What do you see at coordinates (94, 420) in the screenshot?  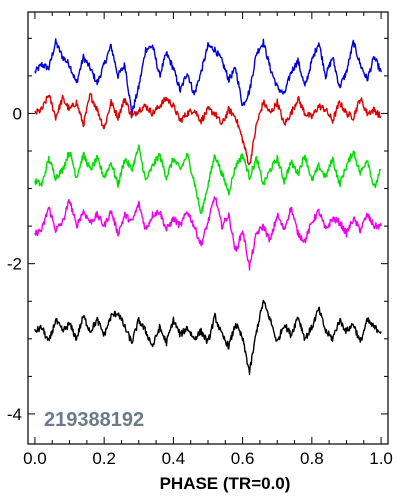 I see `star-id-label: 219388192` at bounding box center [94, 420].